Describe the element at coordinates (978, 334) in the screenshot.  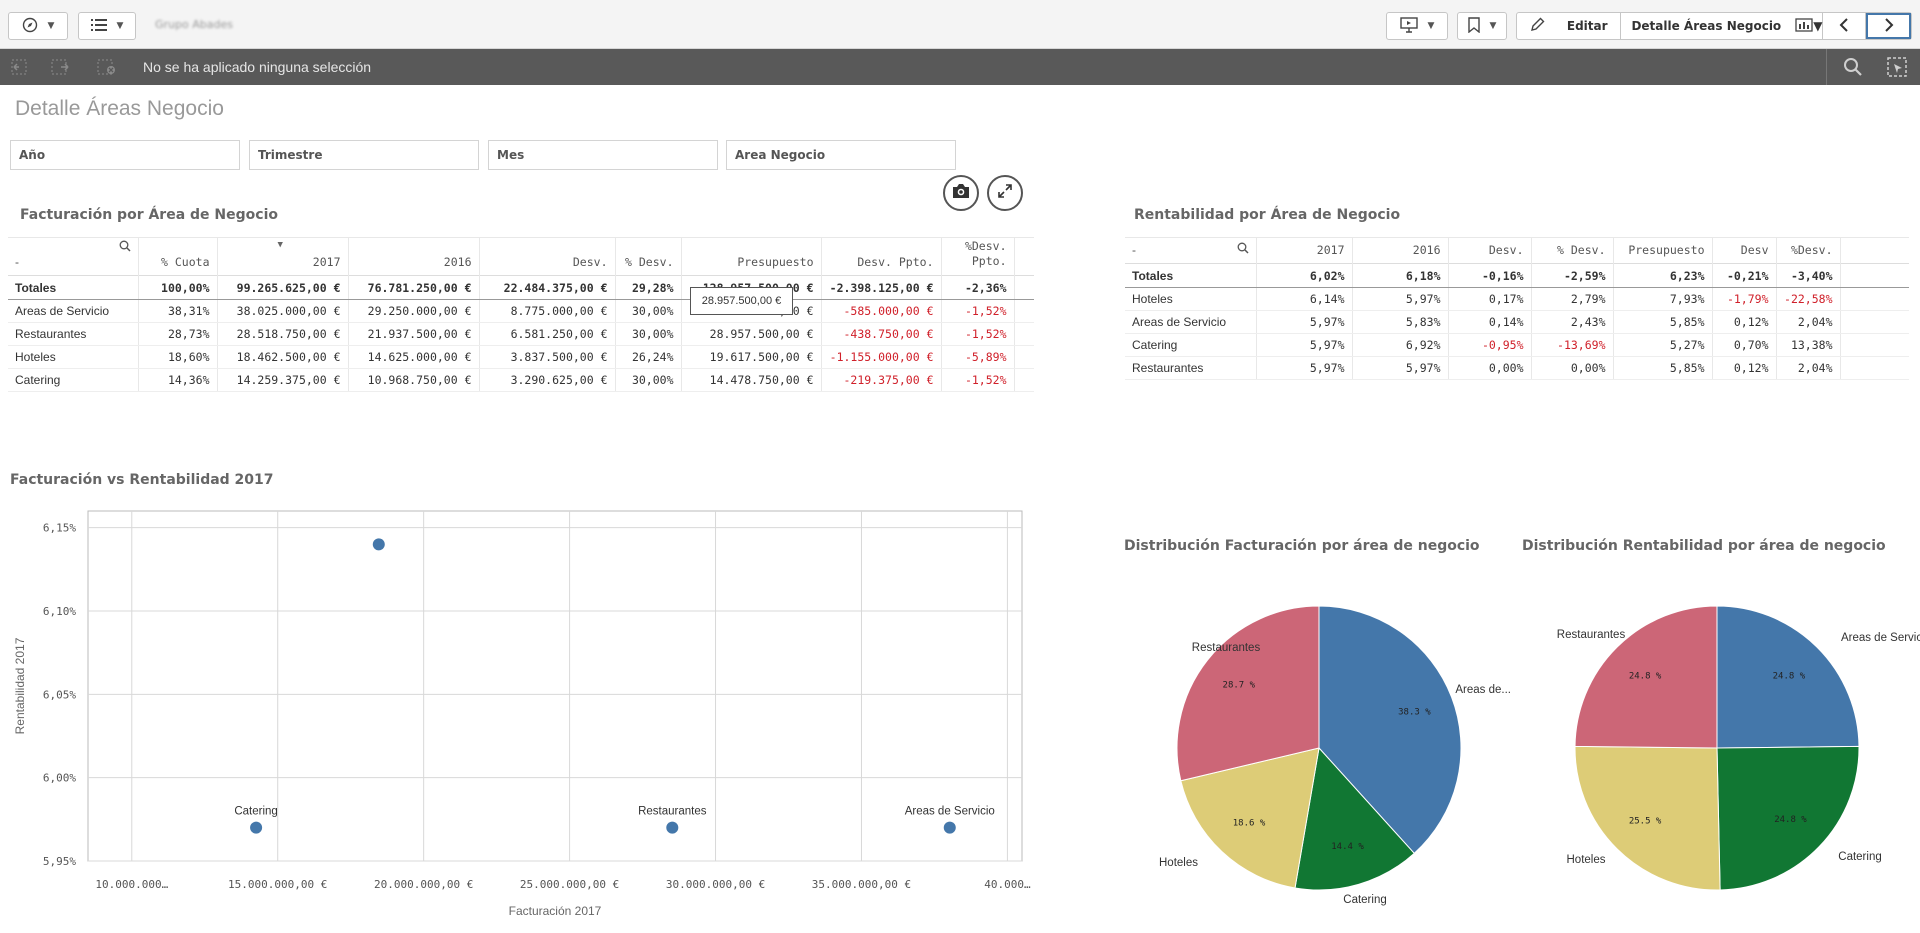
I see `cell: -1,52%` at that location.